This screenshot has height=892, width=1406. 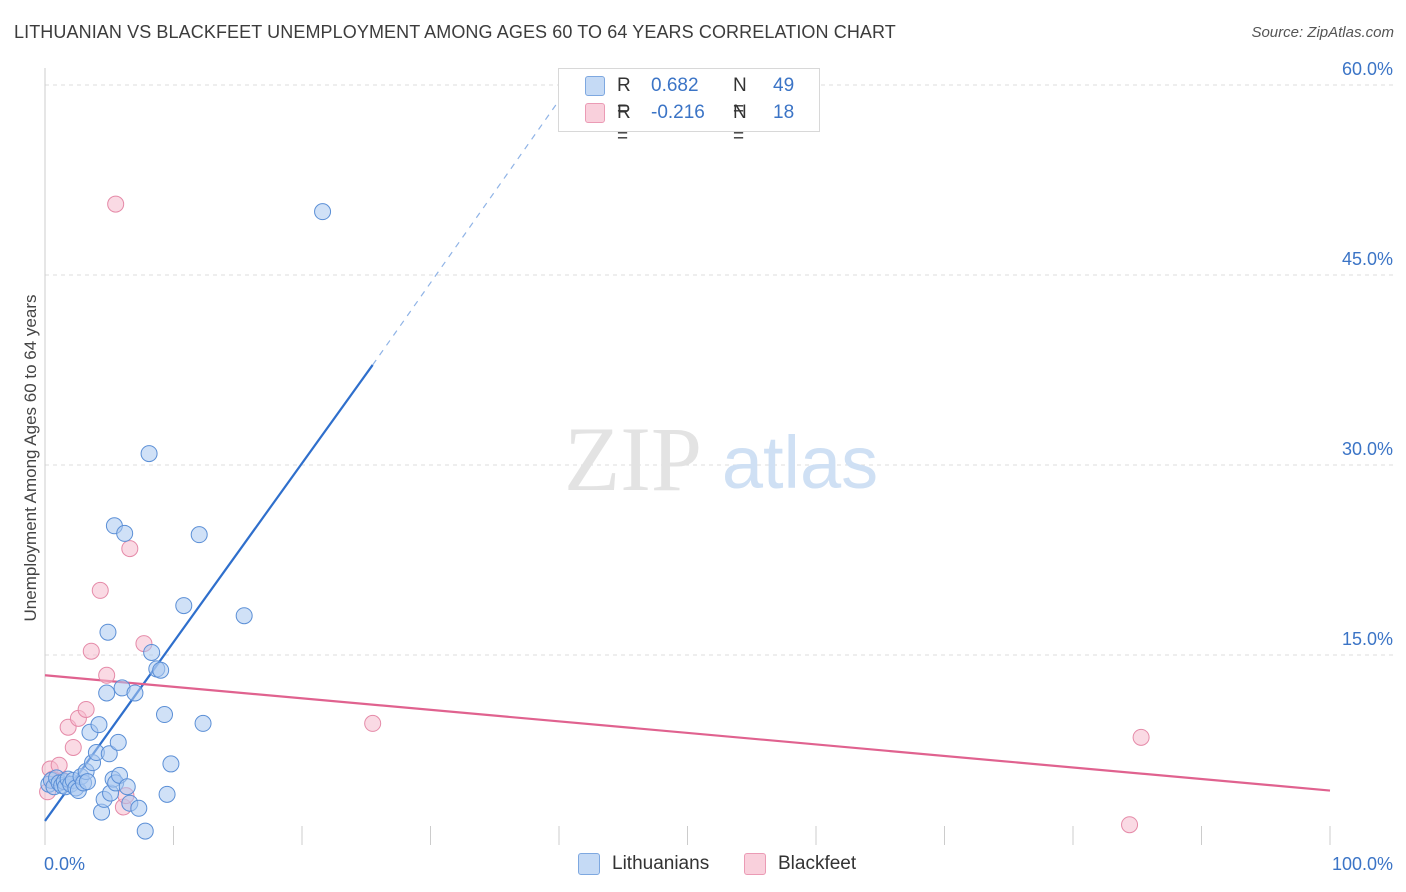 I want to click on watermark: ZIP atlas, so click(x=721, y=459).